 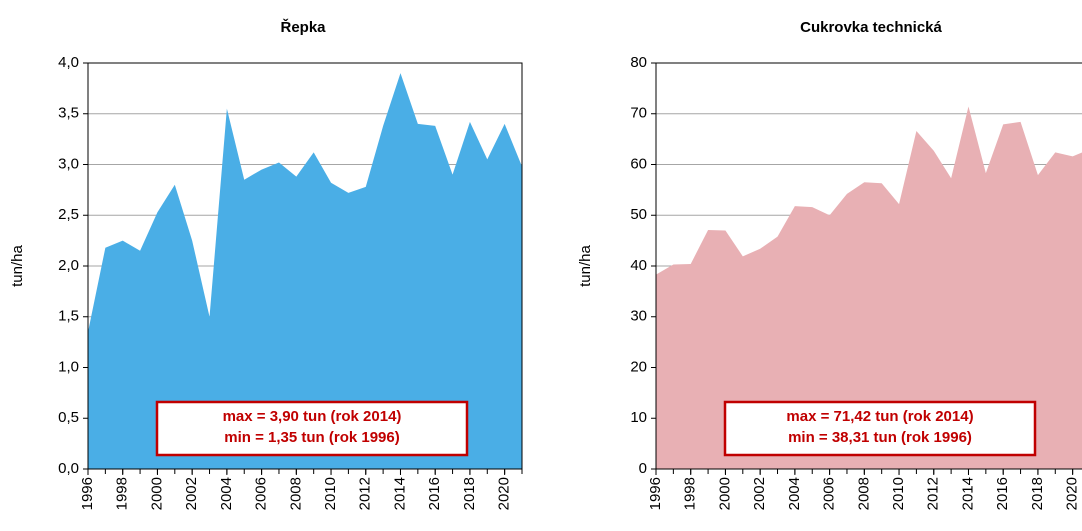 What do you see at coordinates (643, 468) in the screenshot?
I see `y-tick-label: 0` at bounding box center [643, 468].